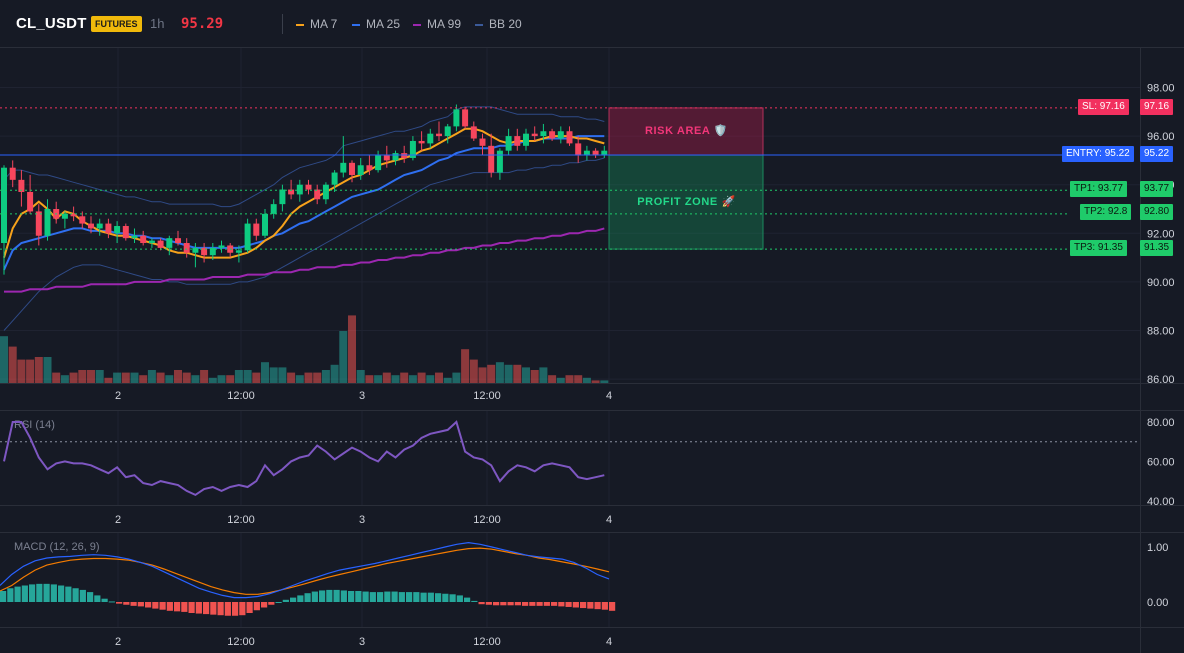  I want to click on symbol-name: CL_USDT, so click(51, 23).